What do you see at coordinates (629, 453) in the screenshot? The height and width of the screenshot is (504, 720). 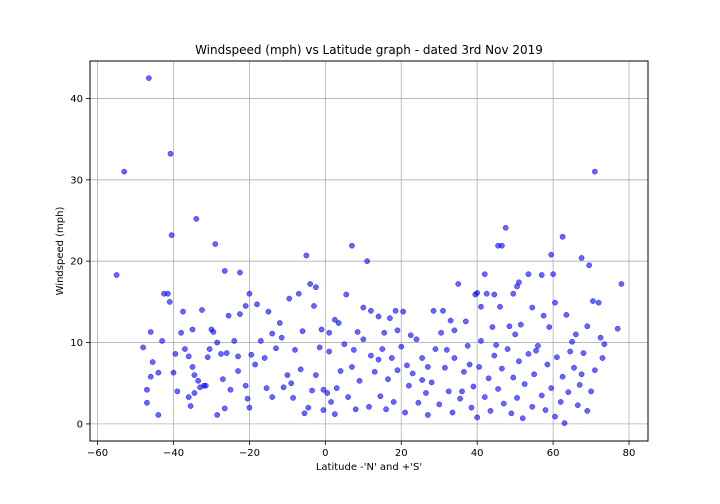 I see `x-tick-label: 80` at bounding box center [629, 453].